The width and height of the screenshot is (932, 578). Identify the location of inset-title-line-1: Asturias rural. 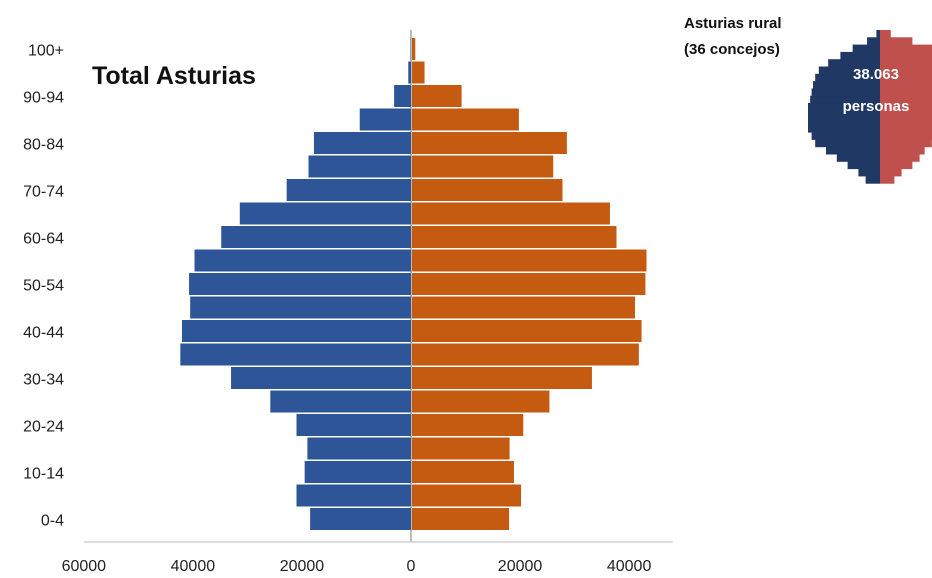
(733, 23).